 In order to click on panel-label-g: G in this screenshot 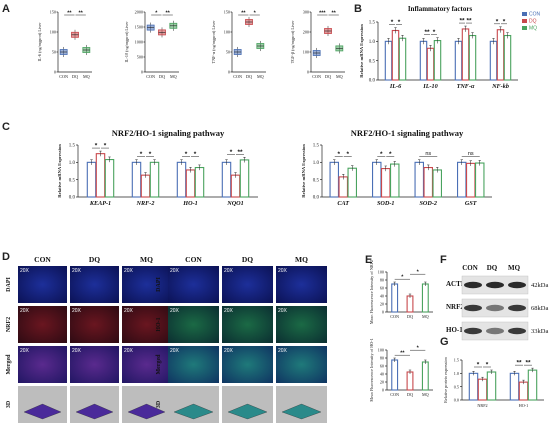, I will do `click(444, 342)`.